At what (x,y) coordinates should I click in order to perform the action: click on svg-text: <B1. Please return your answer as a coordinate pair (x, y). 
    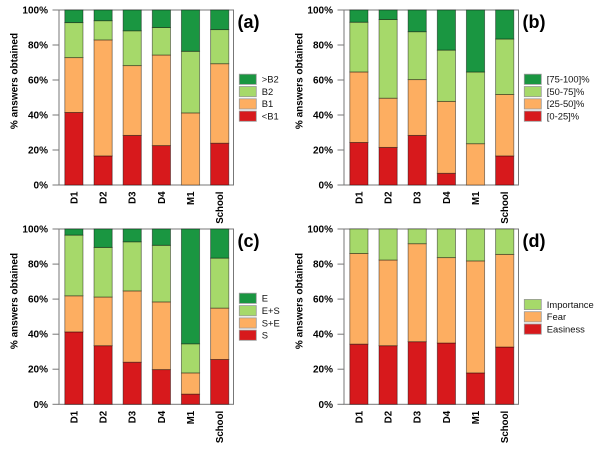
    Looking at the image, I should click on (270, 116).